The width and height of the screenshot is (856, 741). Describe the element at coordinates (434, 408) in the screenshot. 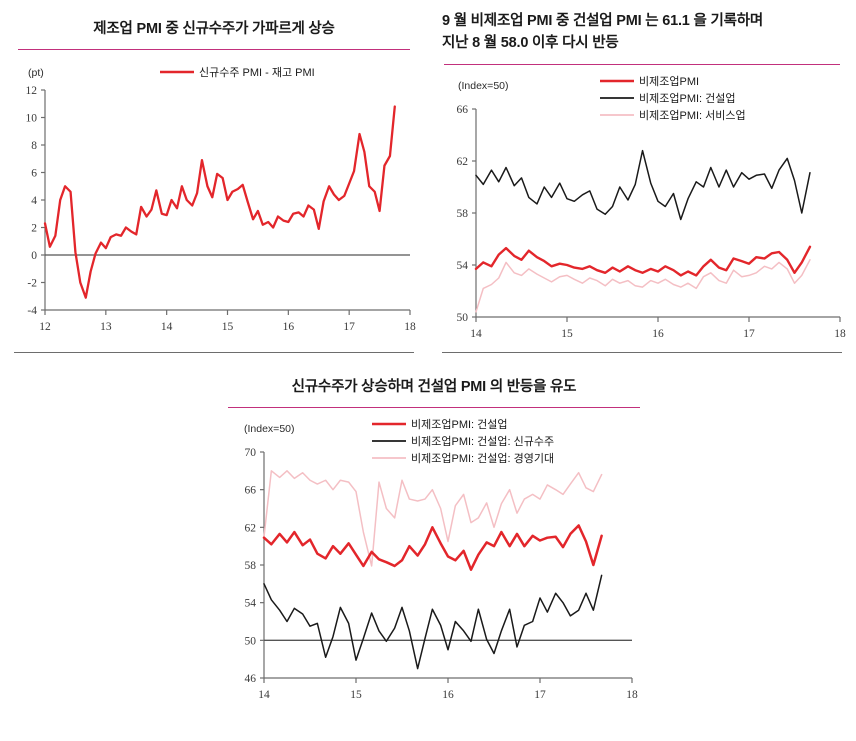

I see `panel3-title-rule` at that location.